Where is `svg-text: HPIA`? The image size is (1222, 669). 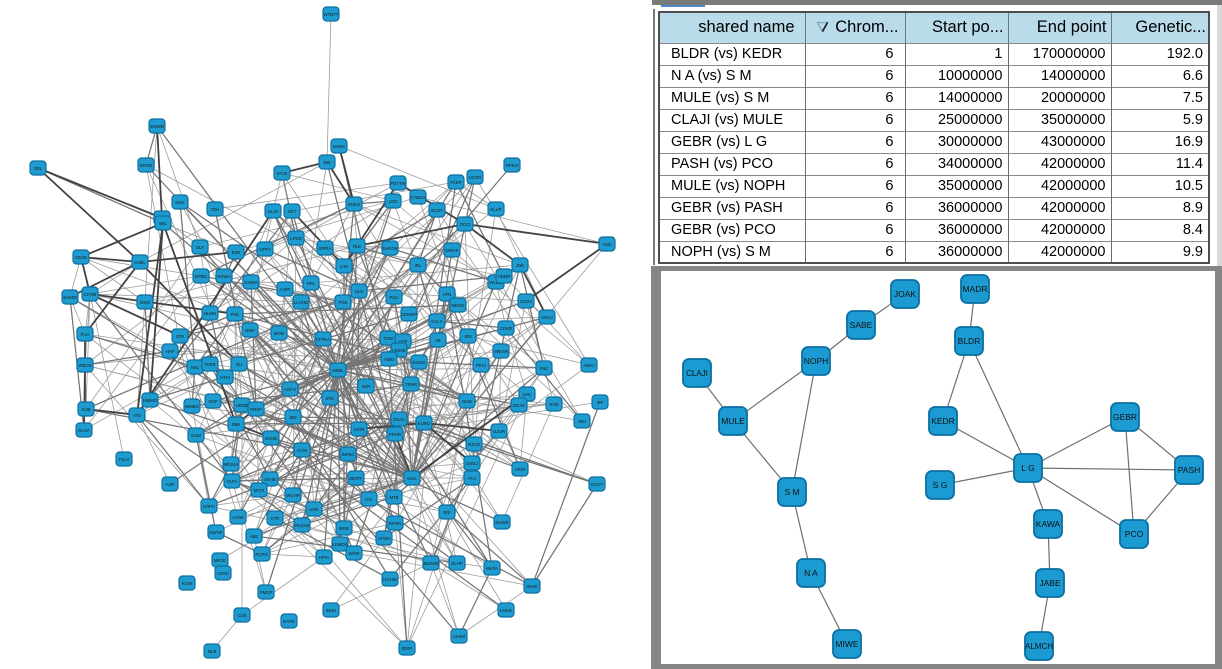 svg-text: HPIA is located at coordinates (324, 557).